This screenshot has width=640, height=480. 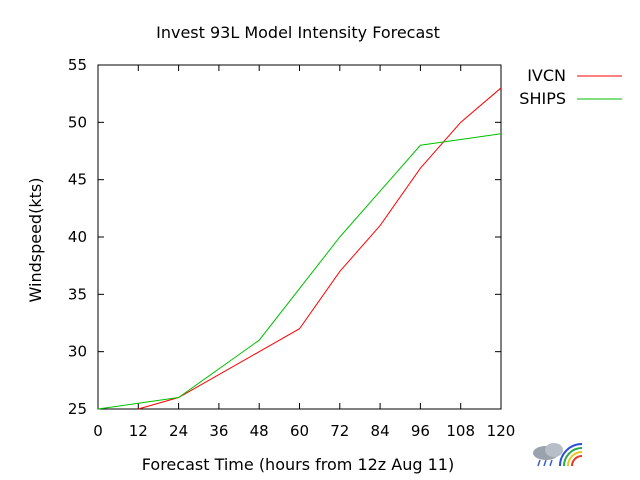 I want to click on legend-label-ships: SHIPS, so click(x=542, y=98).